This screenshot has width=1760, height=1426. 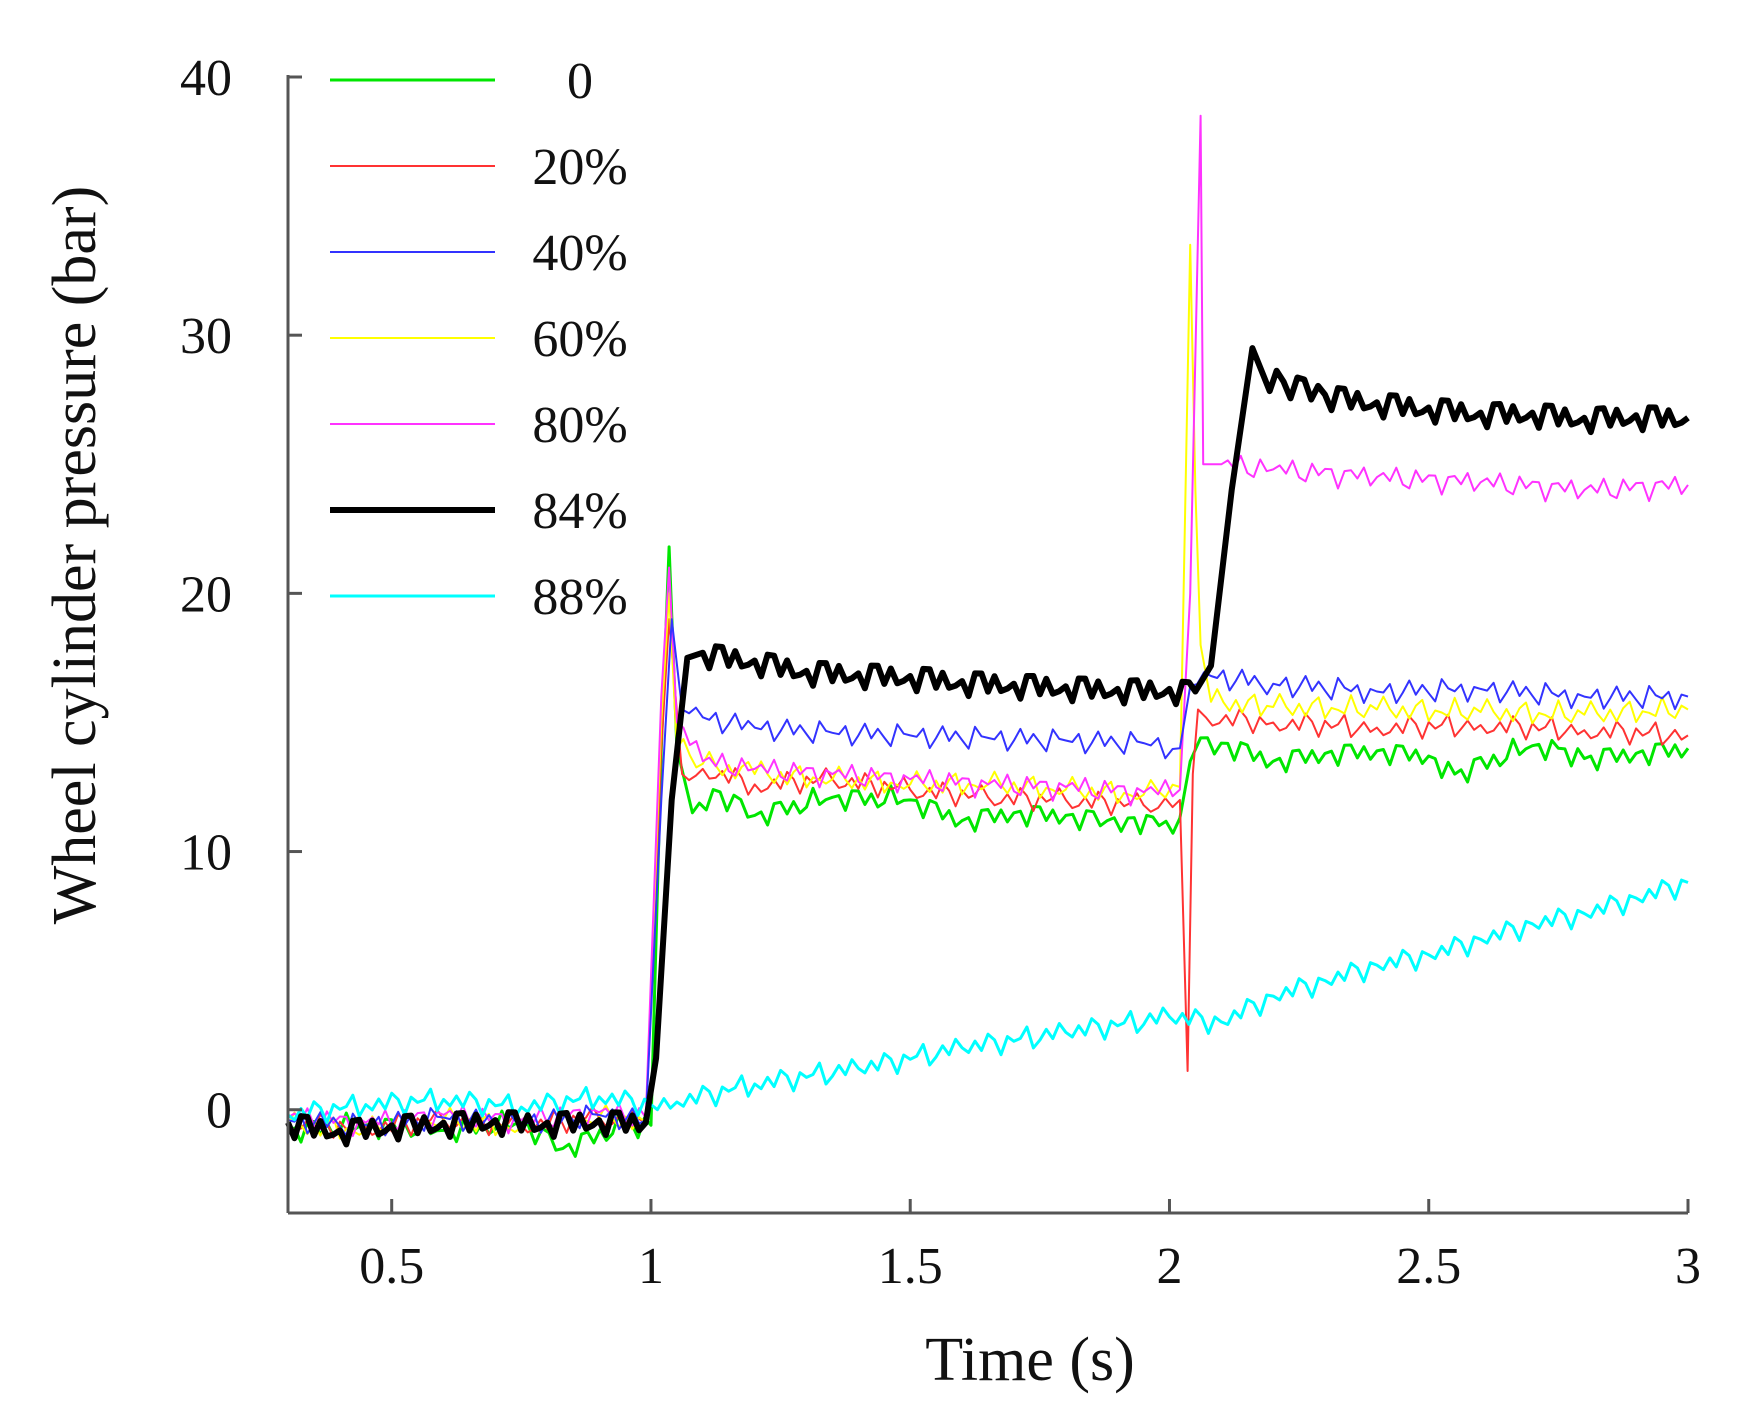 I want to click on x-tick-label: 1, so click(x=651, y=1266).